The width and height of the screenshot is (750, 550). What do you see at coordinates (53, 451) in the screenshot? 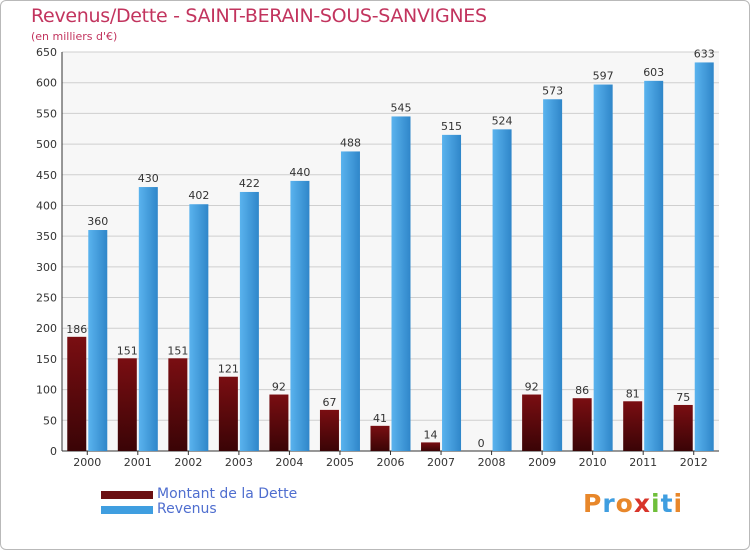
I see `y-tick-label: 0` at bounding box center [53, 451].